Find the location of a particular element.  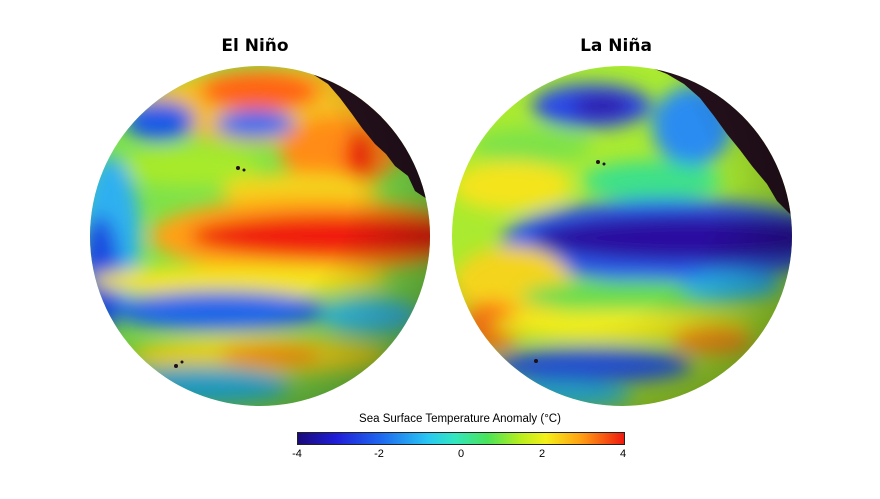

sst-anomaly-colorbar is located at coordinates (461, 438).